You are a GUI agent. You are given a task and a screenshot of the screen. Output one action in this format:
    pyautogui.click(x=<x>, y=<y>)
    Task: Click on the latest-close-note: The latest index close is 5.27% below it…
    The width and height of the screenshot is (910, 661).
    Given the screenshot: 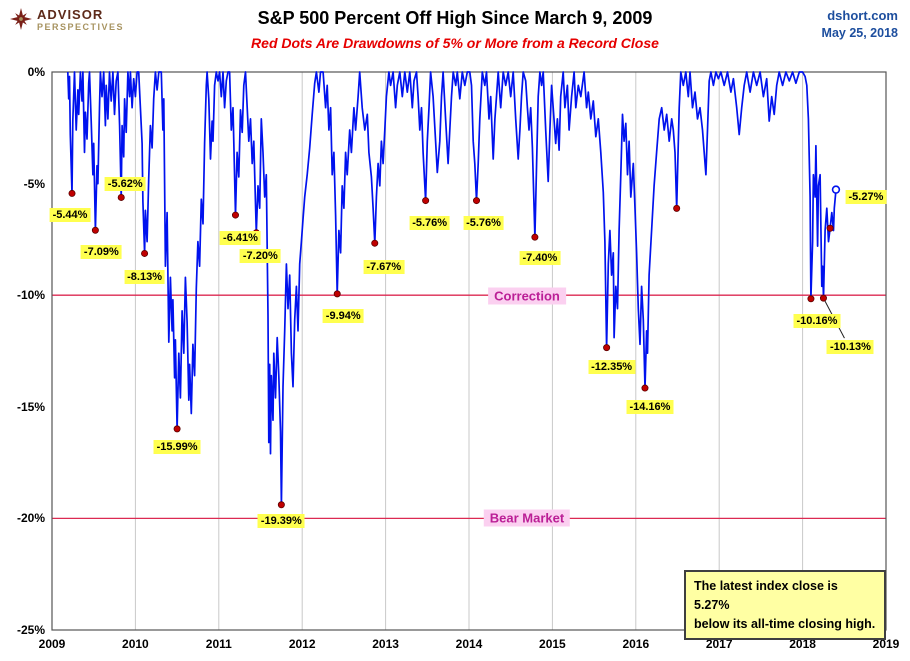 What is the action you would take?
    pyautogui.click(x=785, y=605)
    